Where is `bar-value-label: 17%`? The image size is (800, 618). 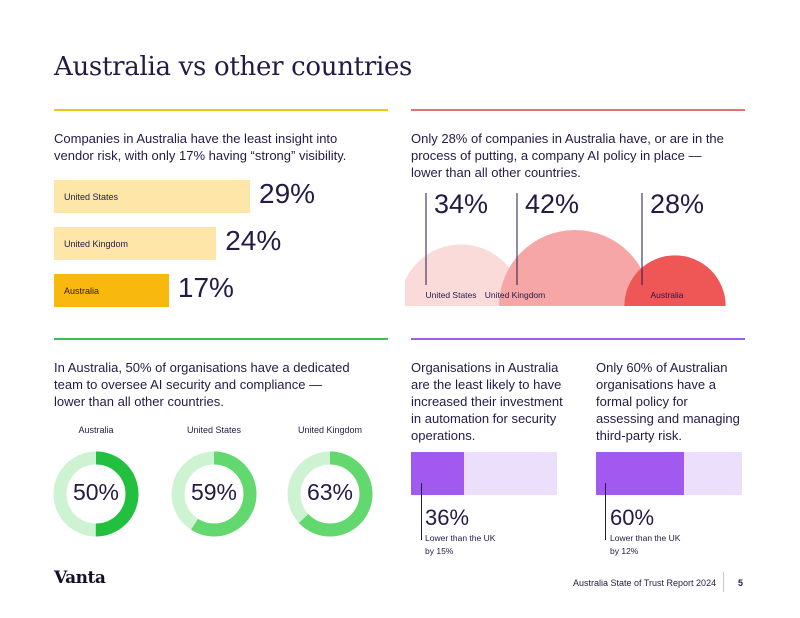
bar-value-label: 17% is located at coordinates (205, 287).